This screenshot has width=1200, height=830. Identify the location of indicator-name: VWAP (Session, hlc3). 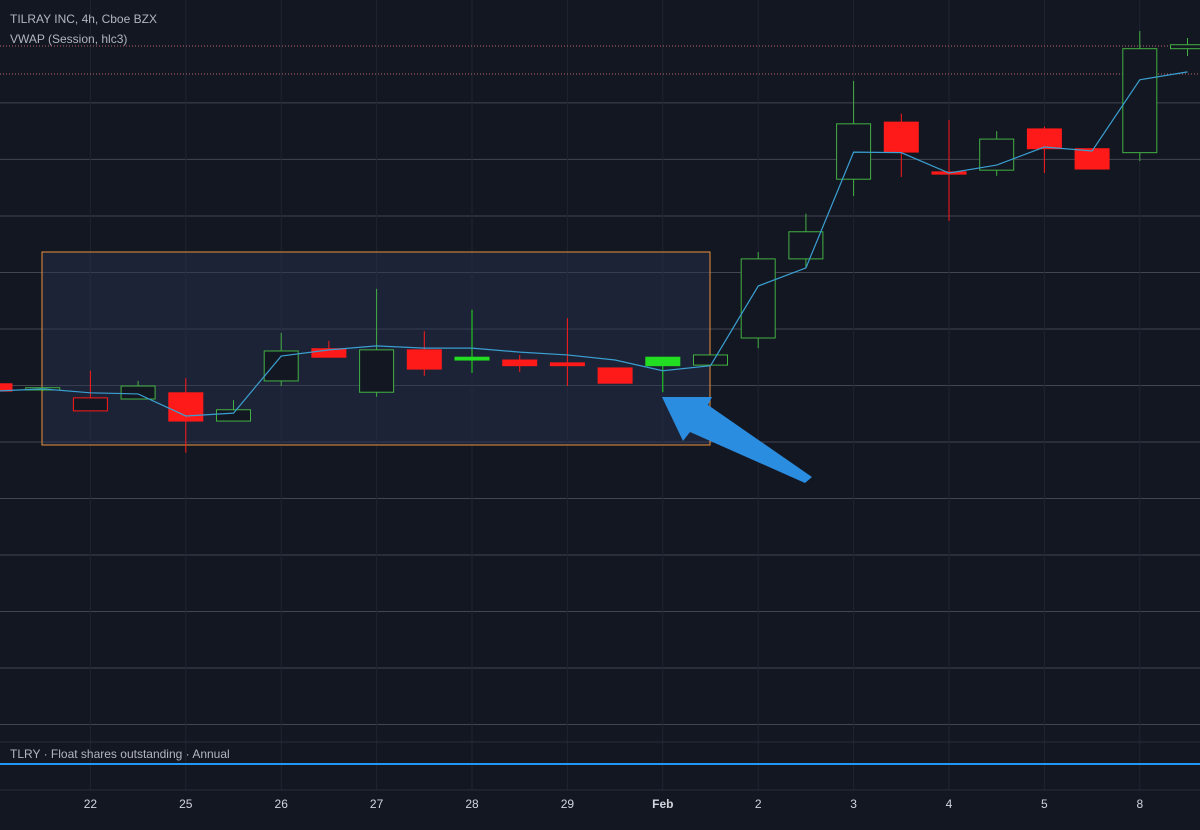
(68, 39).